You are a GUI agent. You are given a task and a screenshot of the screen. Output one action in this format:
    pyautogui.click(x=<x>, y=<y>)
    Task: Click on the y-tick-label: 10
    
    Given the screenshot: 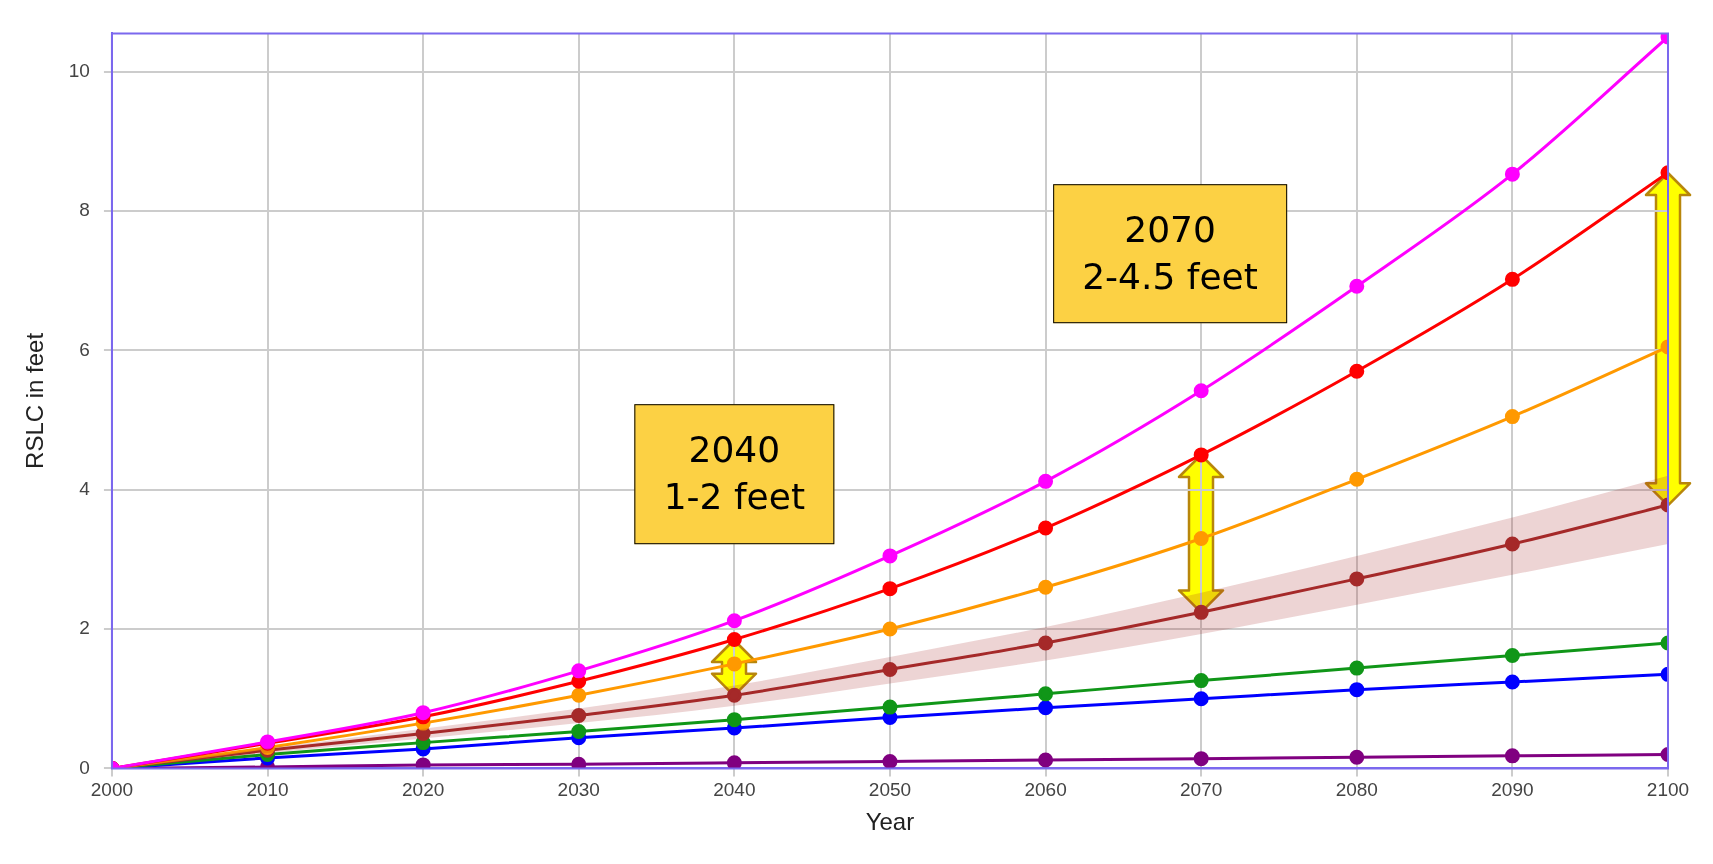 What is the action you would take?
    pyautogui.click(x=79, y=70)
    